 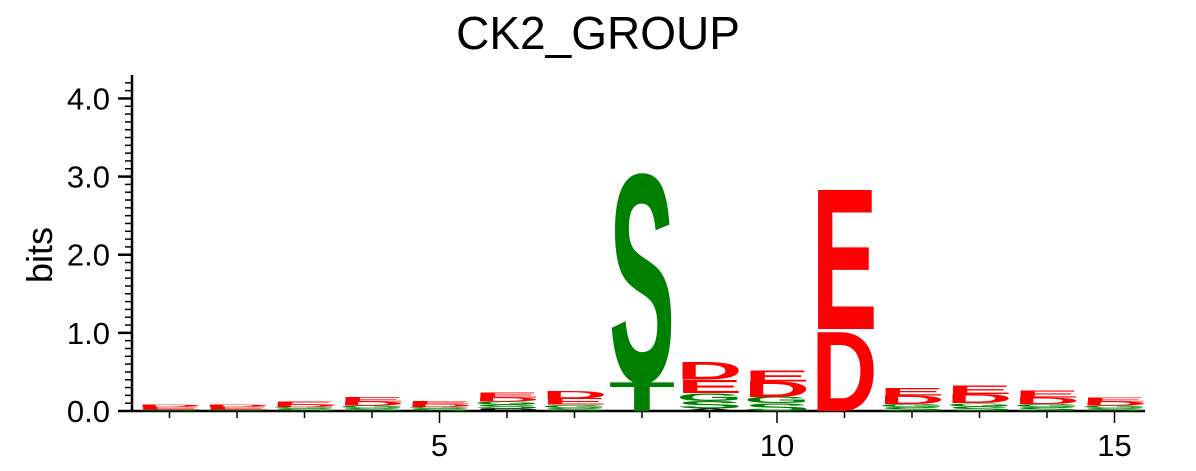 What do you see at coordinates (777, 445) in the screenshot?
I see `x-tick-label: 10` at bounding box center [777, 445].